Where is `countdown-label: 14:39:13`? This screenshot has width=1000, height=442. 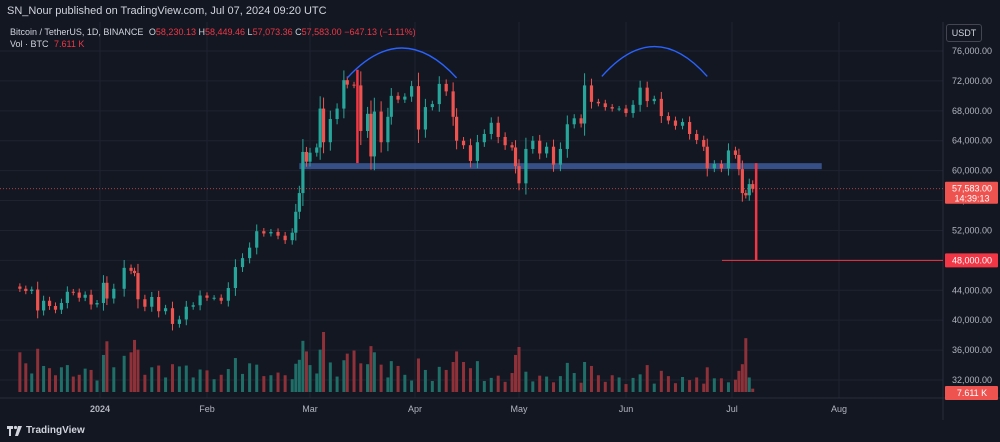
countdown-label: 14:39:13 is located at coordinates (971, 199).